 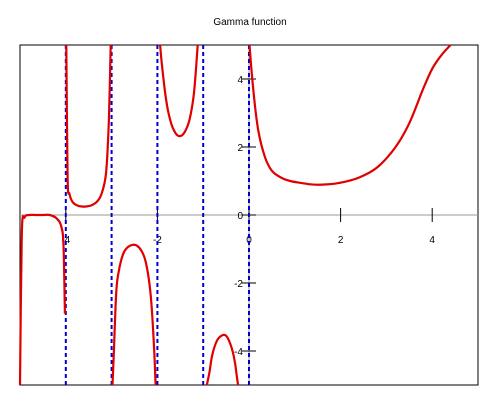 I want to click on x-tick-label: -4, so click(x=65, y=240).